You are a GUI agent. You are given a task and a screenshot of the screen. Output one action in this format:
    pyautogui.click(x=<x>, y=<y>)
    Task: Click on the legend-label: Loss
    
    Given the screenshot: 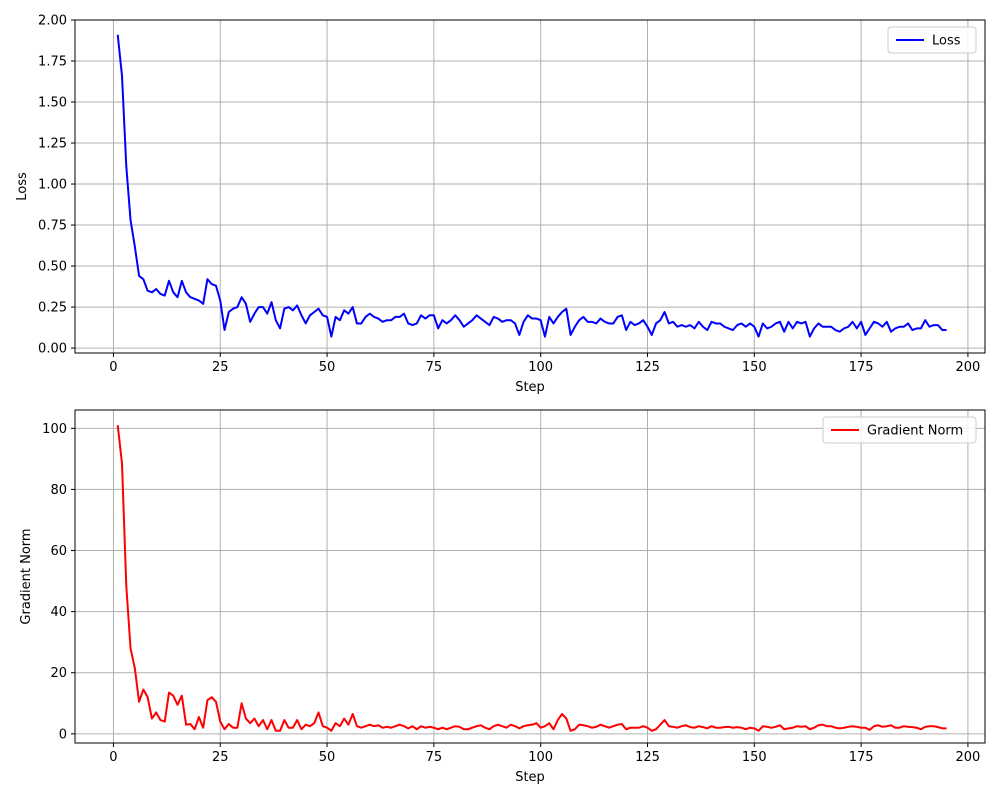 What is the action you would take?
    pyautogui.click(x=946, y=41)
    